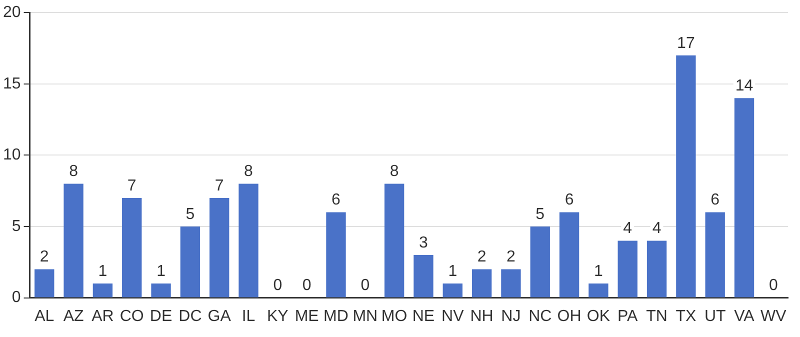  What do you see at coordinates (190, 316) in the screenshot?
I see `x-tick-label: DC` at bounding box center [190, 316].